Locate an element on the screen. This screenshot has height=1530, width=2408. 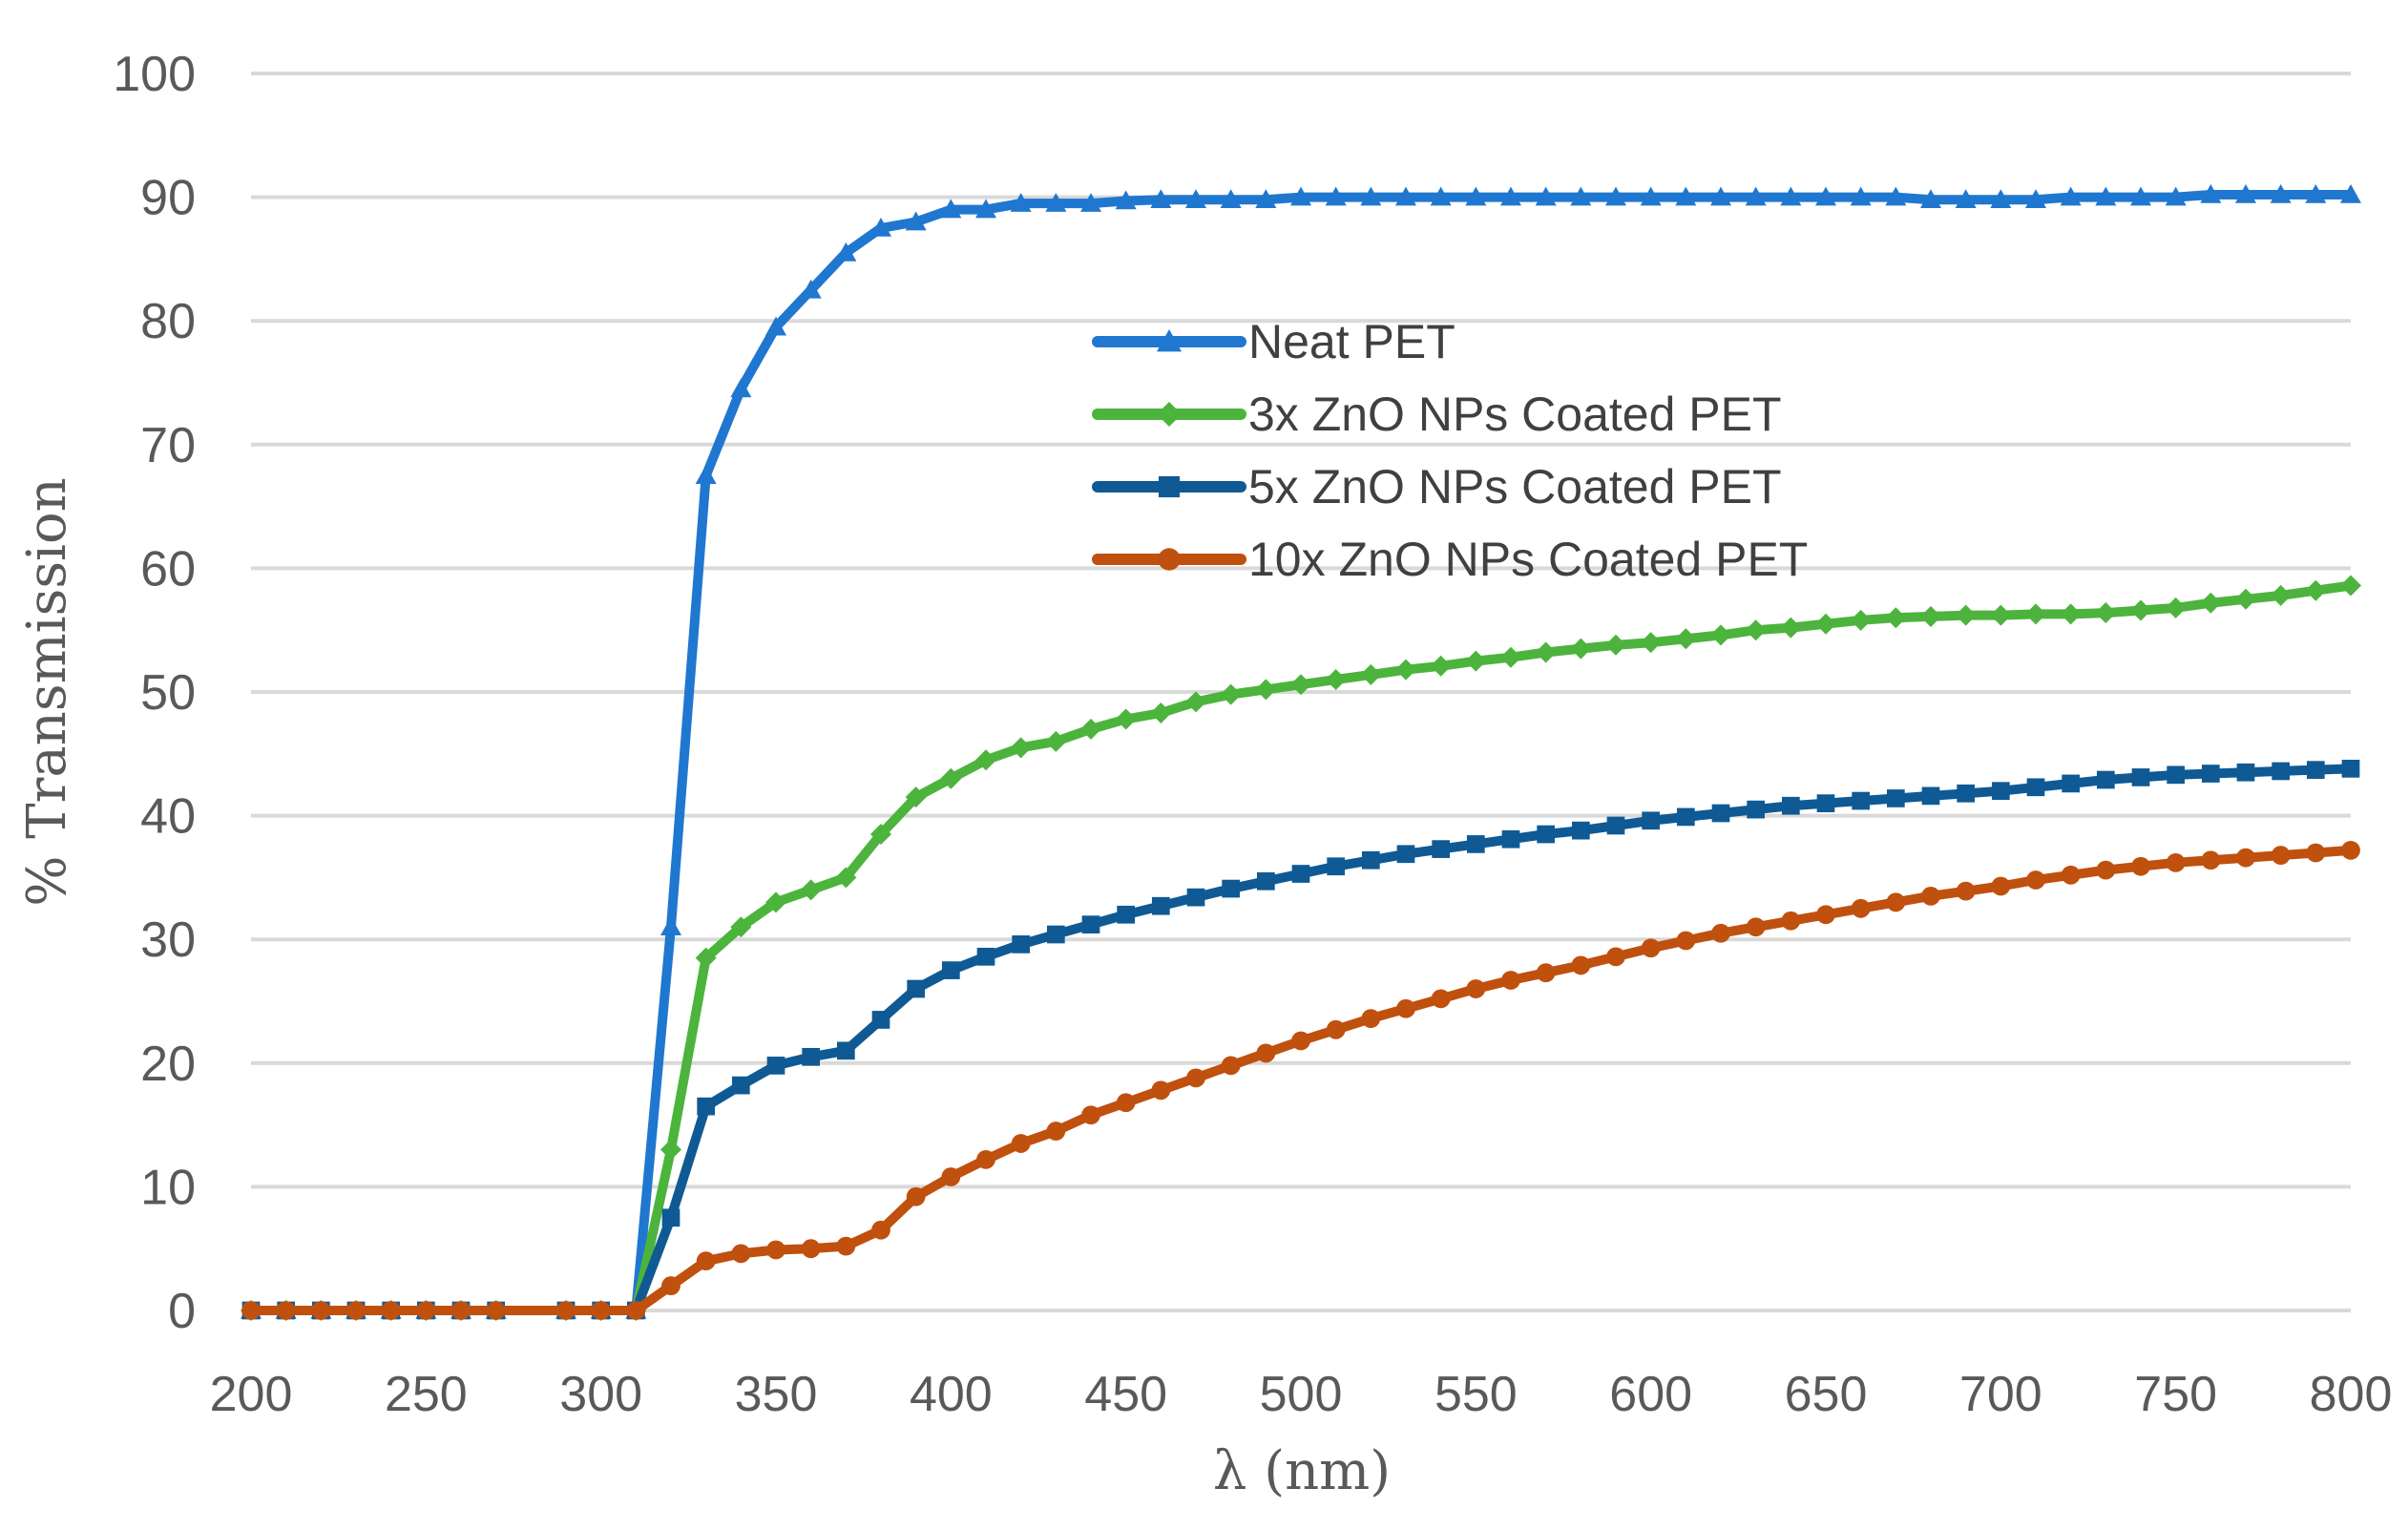
y-tick-label: 50 is located at coordinates (168, 693).